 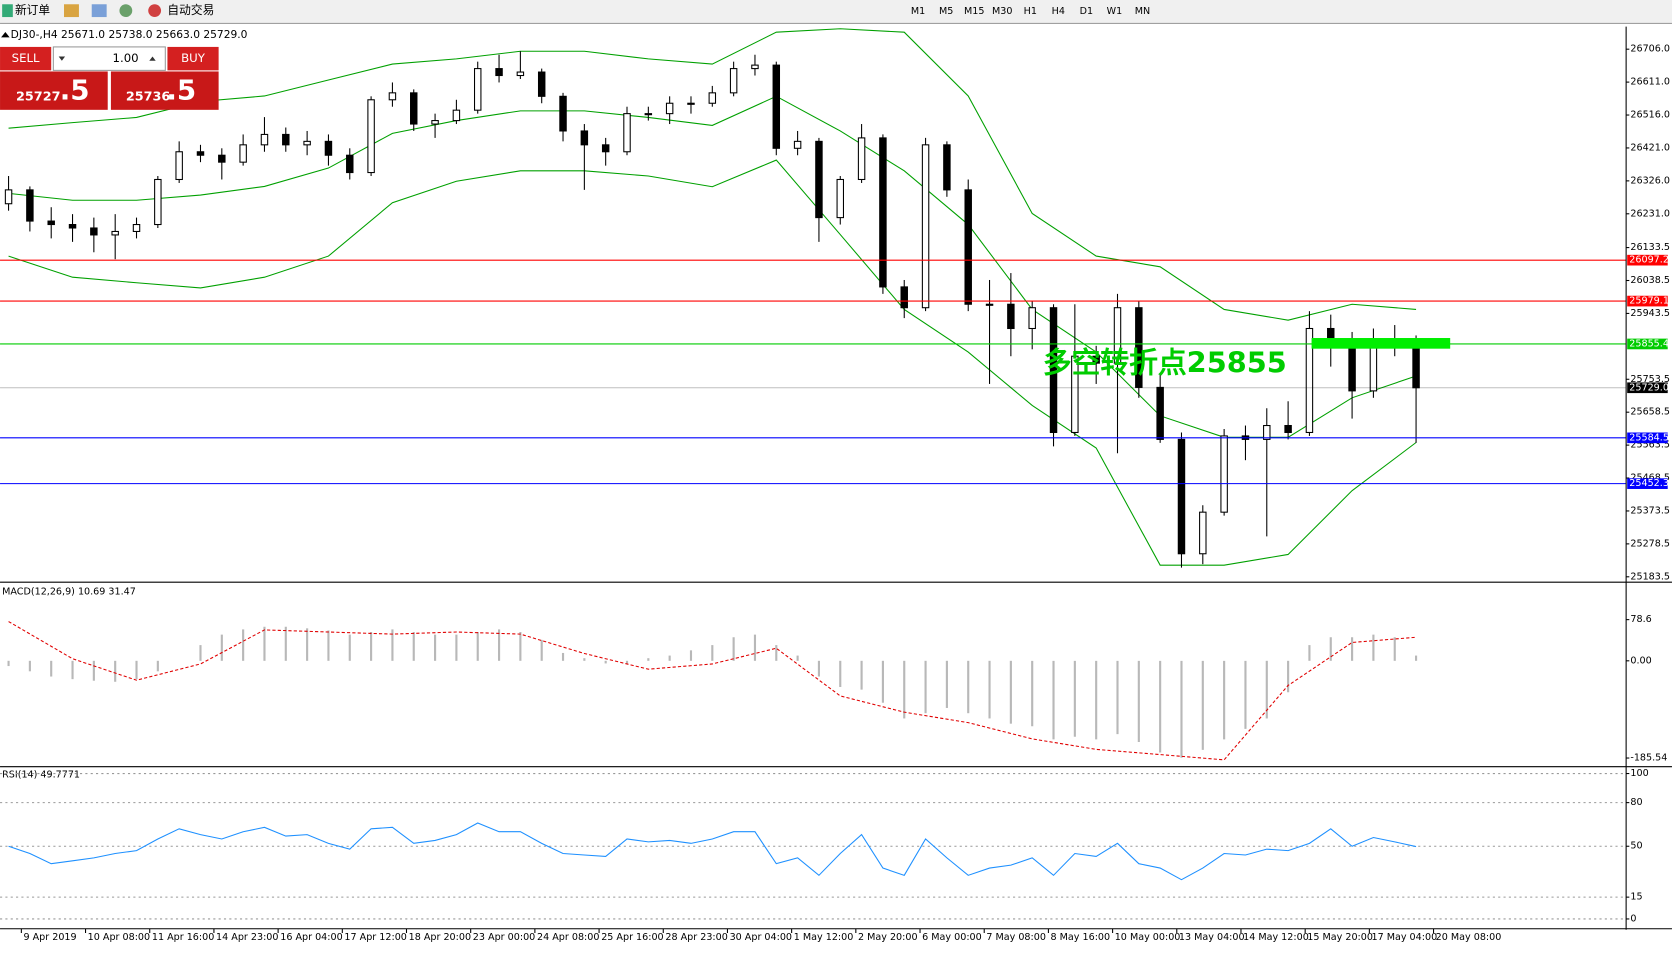 I want to click on x-tick-label: 24 Apr 08:00, so click(x=568, y=937).